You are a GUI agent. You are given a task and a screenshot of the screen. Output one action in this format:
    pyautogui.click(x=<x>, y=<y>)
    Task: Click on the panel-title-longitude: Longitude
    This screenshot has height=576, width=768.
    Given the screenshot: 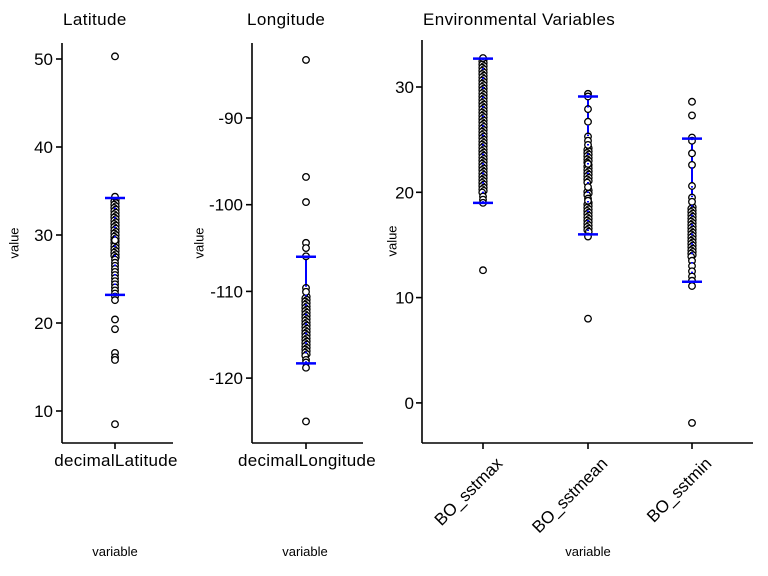 What is the action you would take?
    pyautogui.click(x=286, y=19)
    